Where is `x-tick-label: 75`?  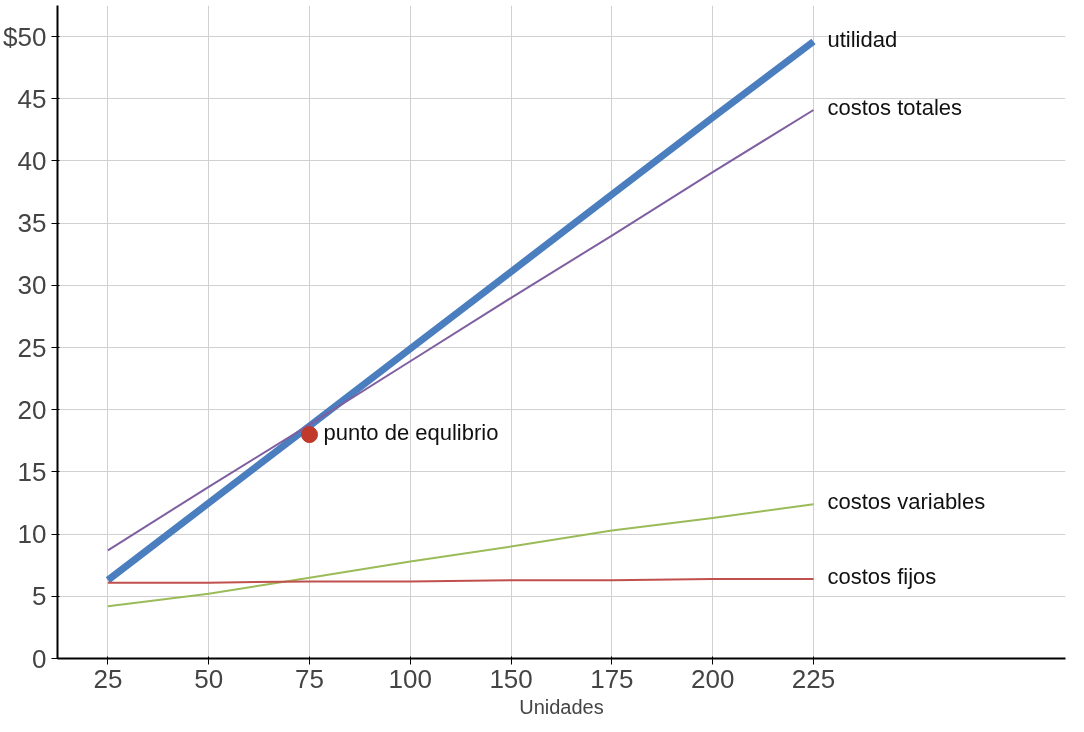 x-tick-label: 75 is located at coordinates (309, 678).